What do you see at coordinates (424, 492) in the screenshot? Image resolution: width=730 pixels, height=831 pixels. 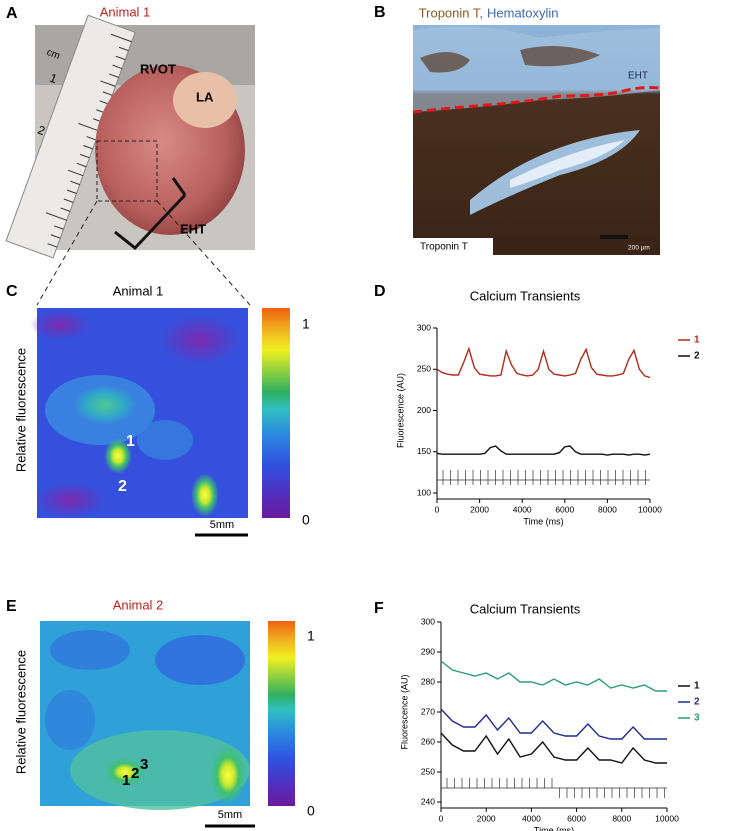 I see `y-tick-label: 100` at bounding box center [424, 492].